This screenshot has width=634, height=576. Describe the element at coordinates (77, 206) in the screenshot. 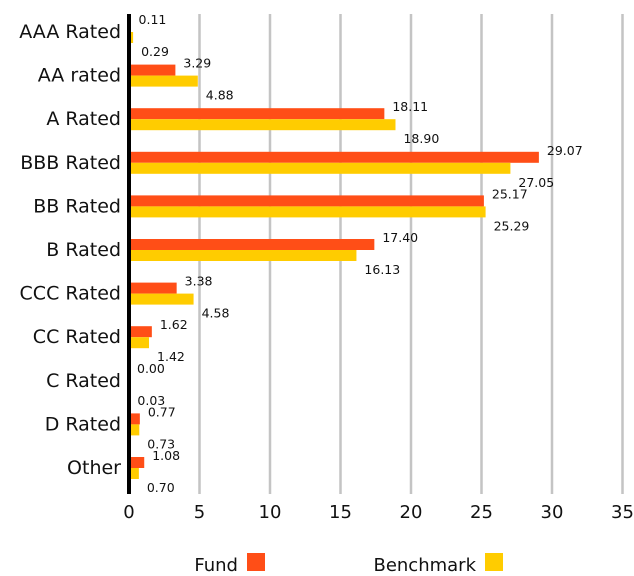

I see `category-label-bb-rated: BB Rated` at that location.